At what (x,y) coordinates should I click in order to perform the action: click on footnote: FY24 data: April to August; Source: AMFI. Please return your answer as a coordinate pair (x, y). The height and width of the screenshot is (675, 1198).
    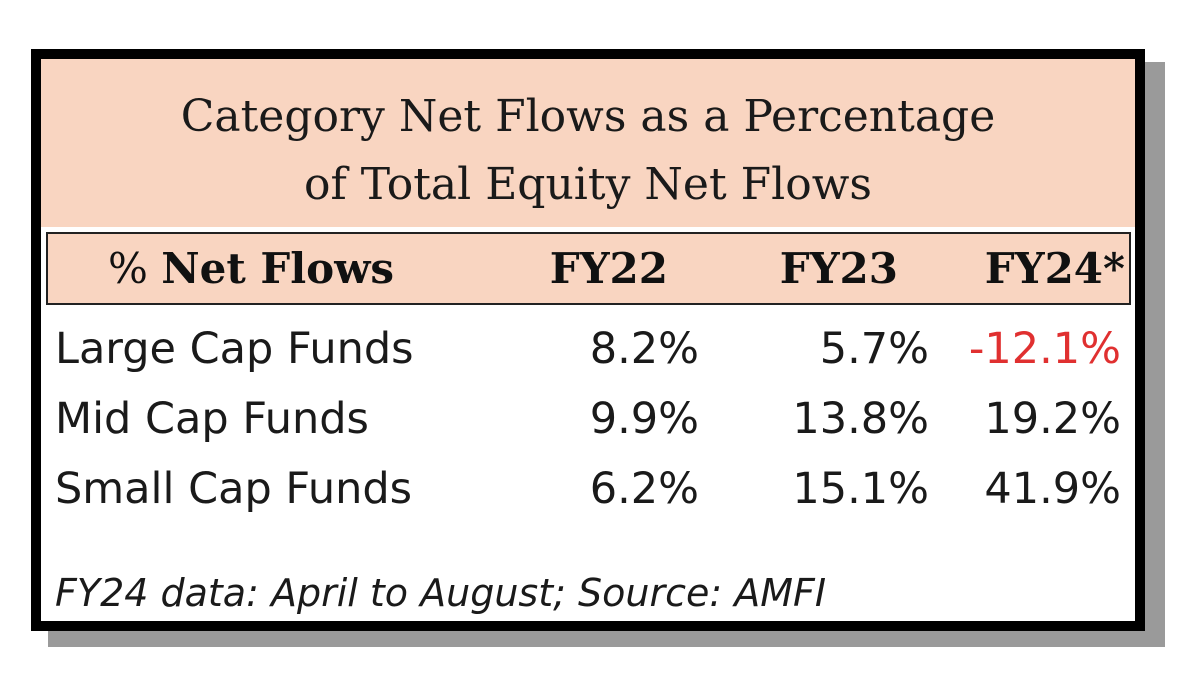
    Looking at the image, I should click on (441, 593).